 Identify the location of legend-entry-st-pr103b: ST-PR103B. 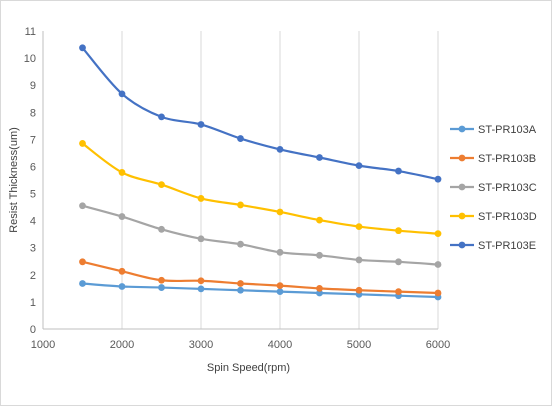
(493, 159).